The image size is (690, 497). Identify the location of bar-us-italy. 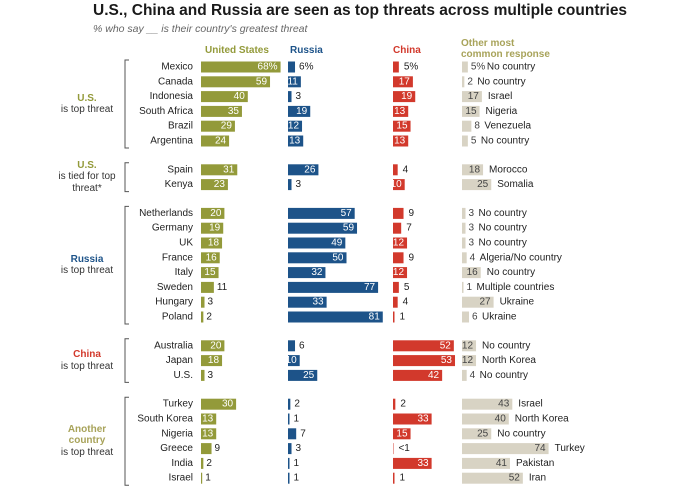
(210, 273).